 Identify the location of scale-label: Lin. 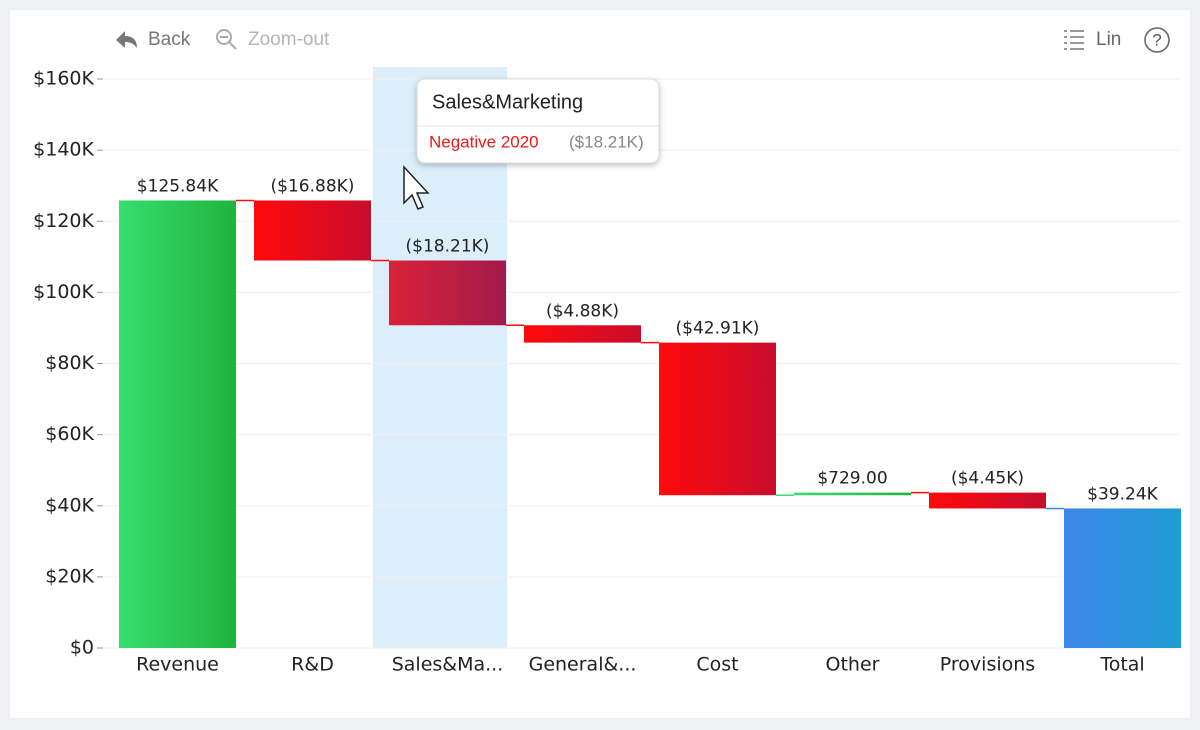
(1108, 39).